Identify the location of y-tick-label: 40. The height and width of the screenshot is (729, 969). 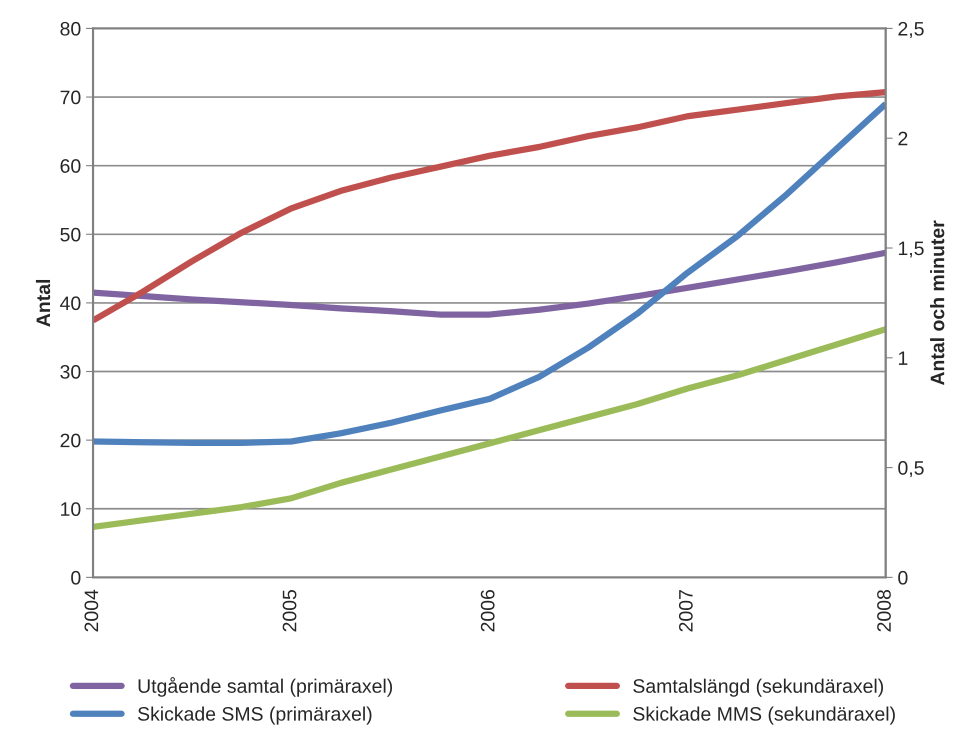
(70, 303).